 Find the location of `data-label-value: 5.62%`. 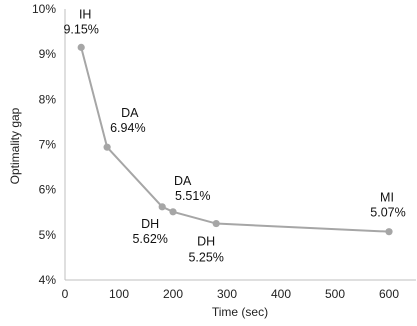

data-label-value: 5.62% is located at coordinates (149, 239).